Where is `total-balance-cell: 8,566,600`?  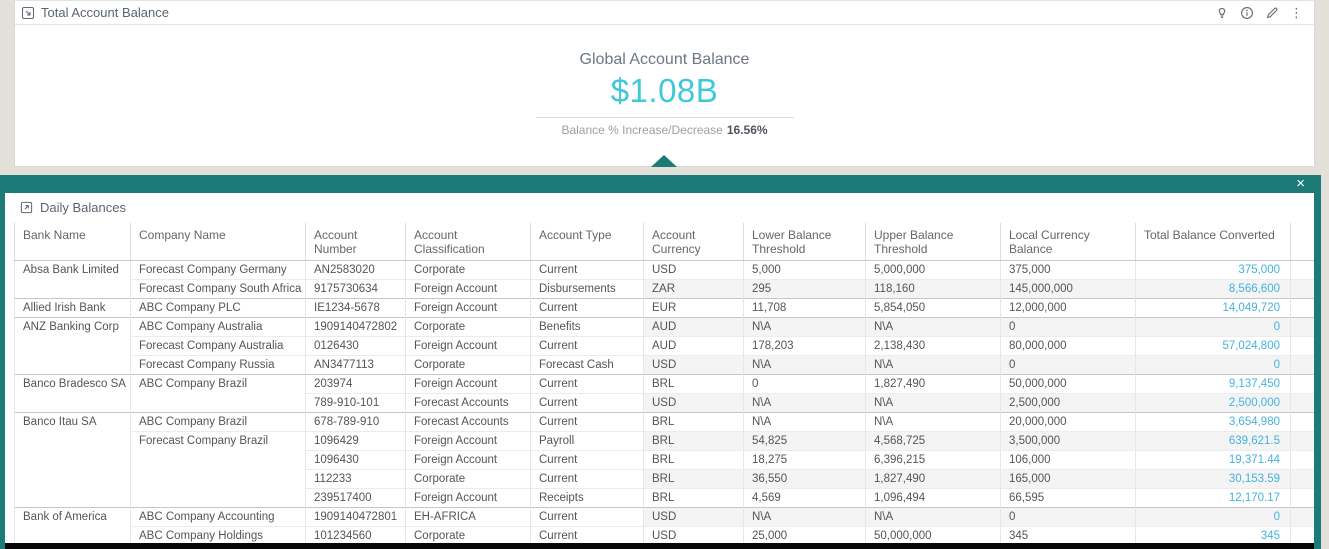 total-balance-cell: 8,566,600 is located at coordinates (1213, 289).